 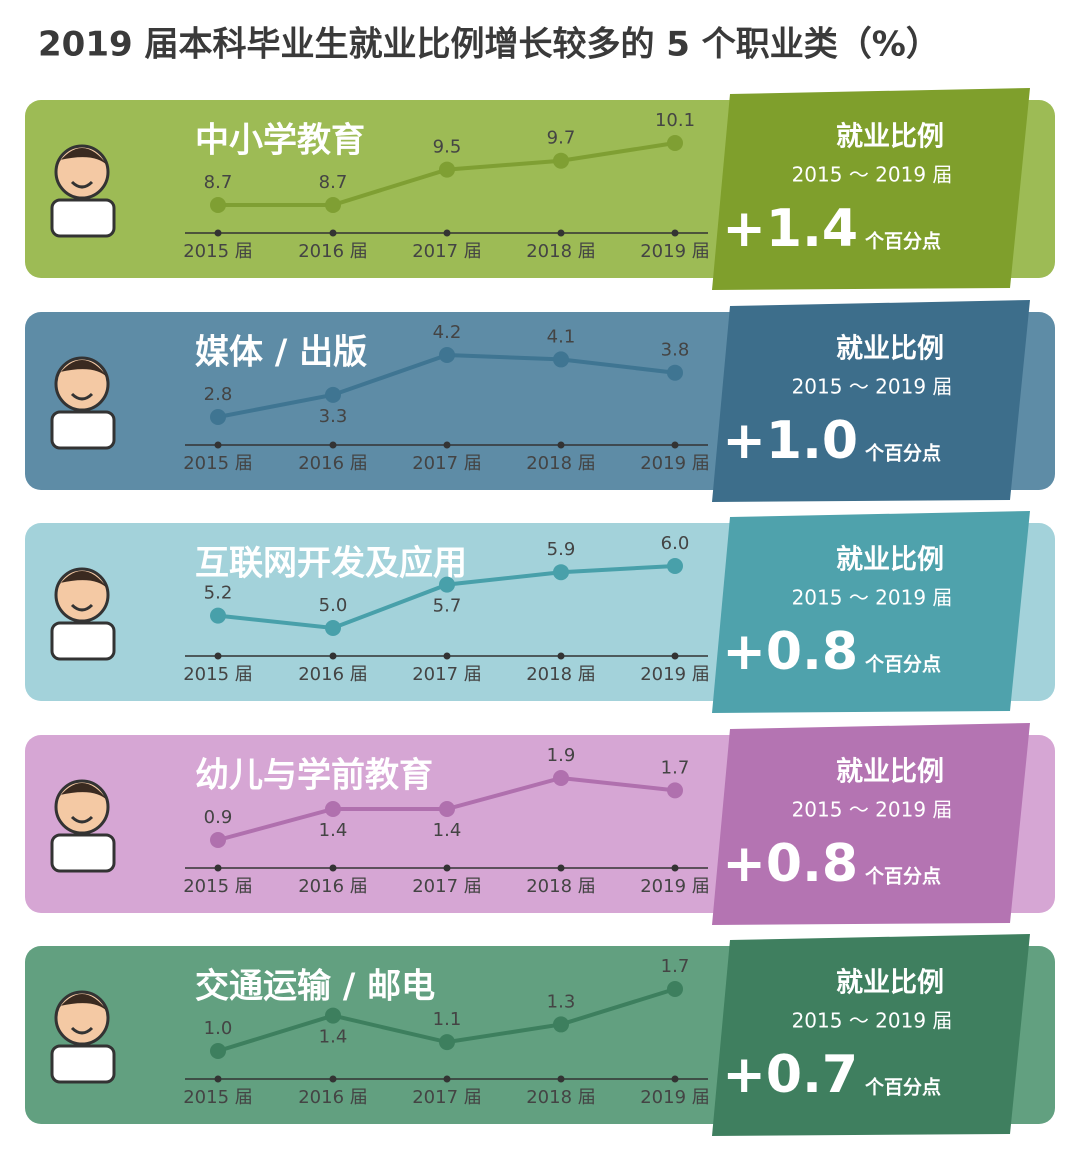 I want to click on chart-title: 交通运输 / 邮电, so click(x=315, y=987).